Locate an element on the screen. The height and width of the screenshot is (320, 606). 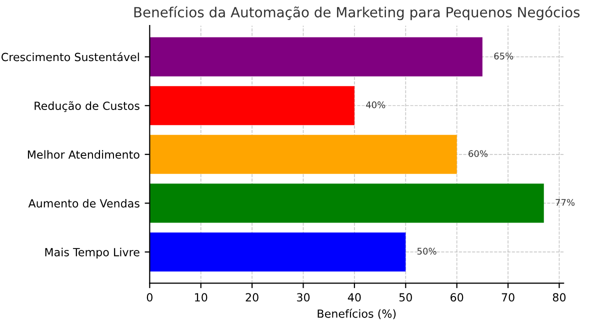
y-tick-label: Mais Tempo Livre is located at coordinates (92, 253).